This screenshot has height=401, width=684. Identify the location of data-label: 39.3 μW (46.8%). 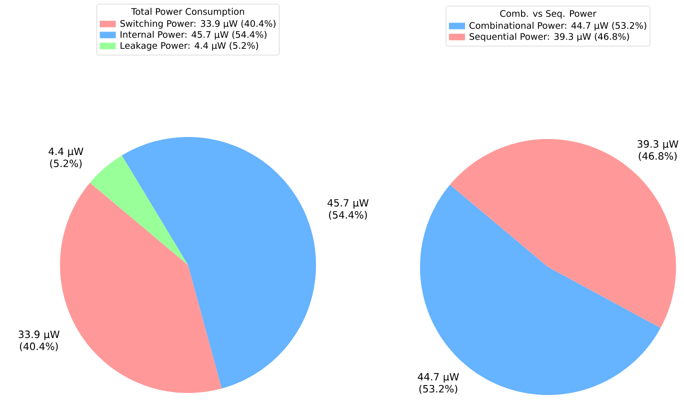
(658, 150).